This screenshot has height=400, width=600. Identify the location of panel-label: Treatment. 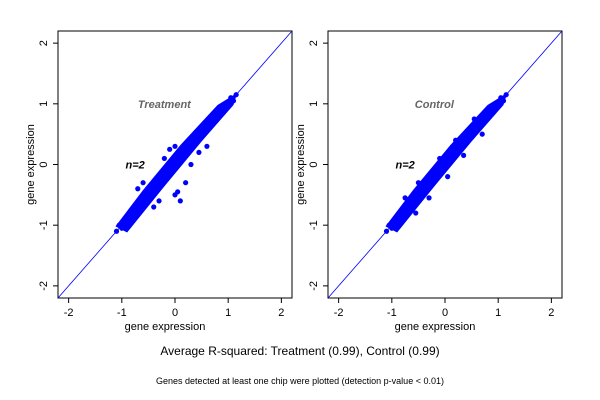
(165, 105).